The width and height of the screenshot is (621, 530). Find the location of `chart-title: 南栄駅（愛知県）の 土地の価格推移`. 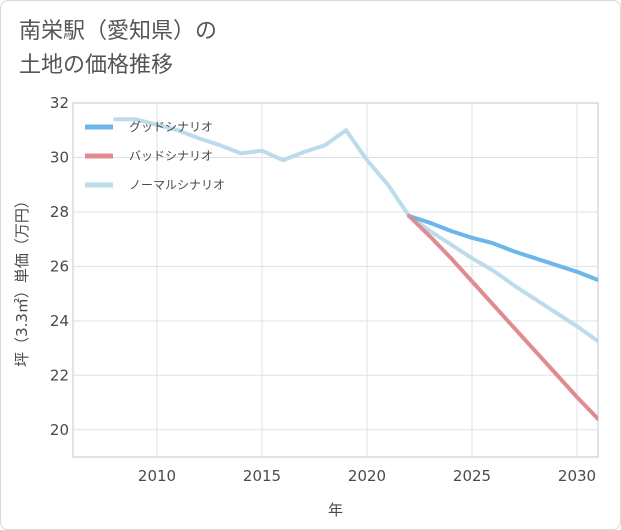

chart-title: 南栄駅（愛知県）の 土地の価格推移 is located at coordinates (118, 49).